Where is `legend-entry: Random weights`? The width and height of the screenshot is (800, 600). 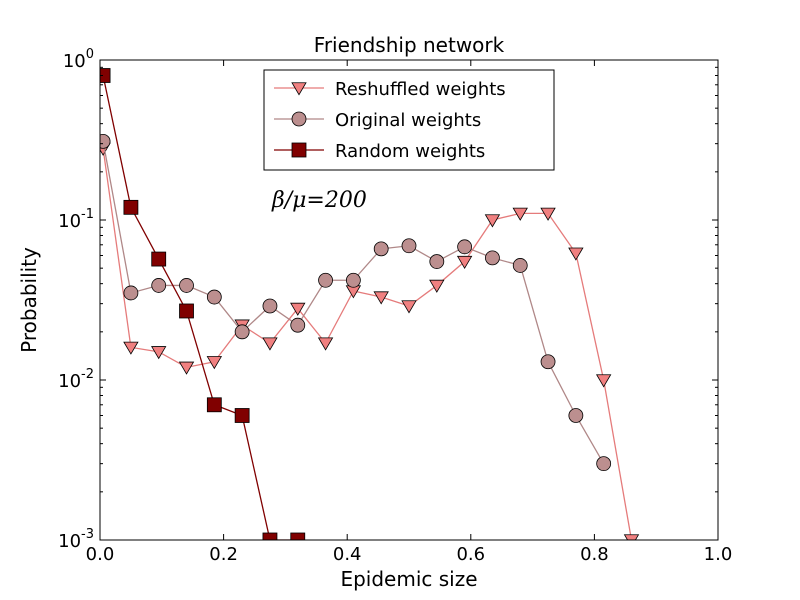
legend-entry: Random weights is located at coordinates (379, 151).